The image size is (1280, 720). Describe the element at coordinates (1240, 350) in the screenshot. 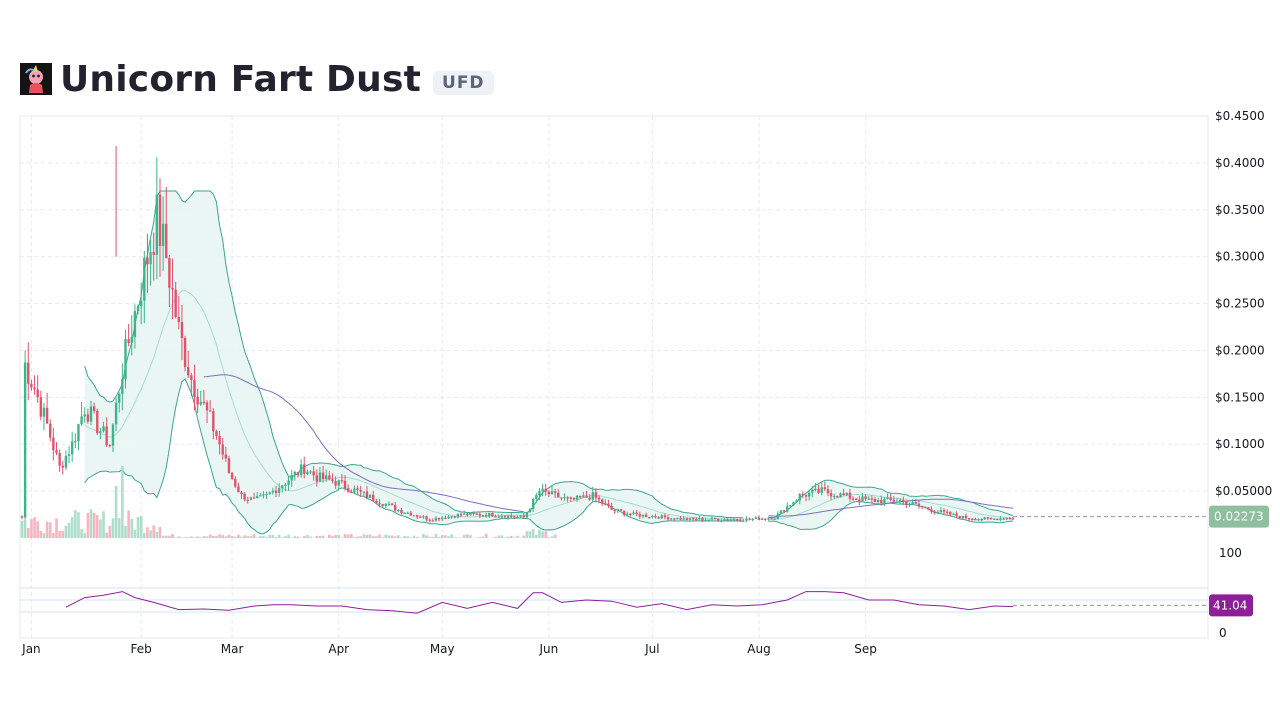

I see `price-tick-label: $0.2000` at that location.